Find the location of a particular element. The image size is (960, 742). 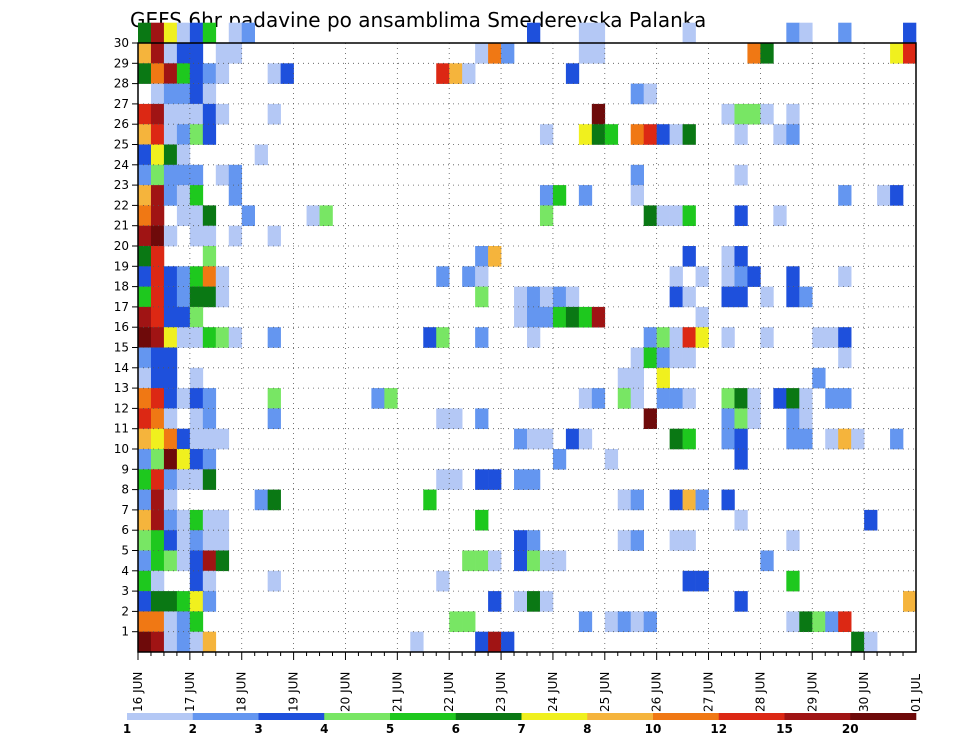

x-tick-label: 16 JUN is located at coordinates (138, 692).